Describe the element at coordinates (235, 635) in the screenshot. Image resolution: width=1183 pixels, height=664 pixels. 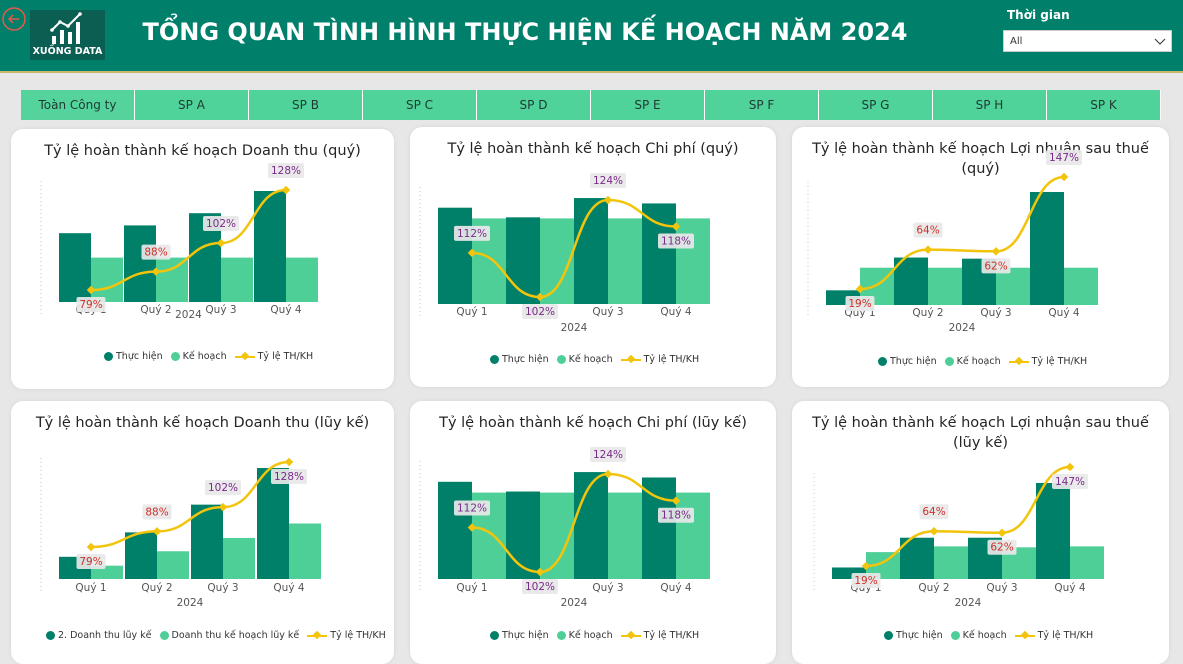
I see `legend-label: Doanh thu kế hoạch lũy kế` at that location.